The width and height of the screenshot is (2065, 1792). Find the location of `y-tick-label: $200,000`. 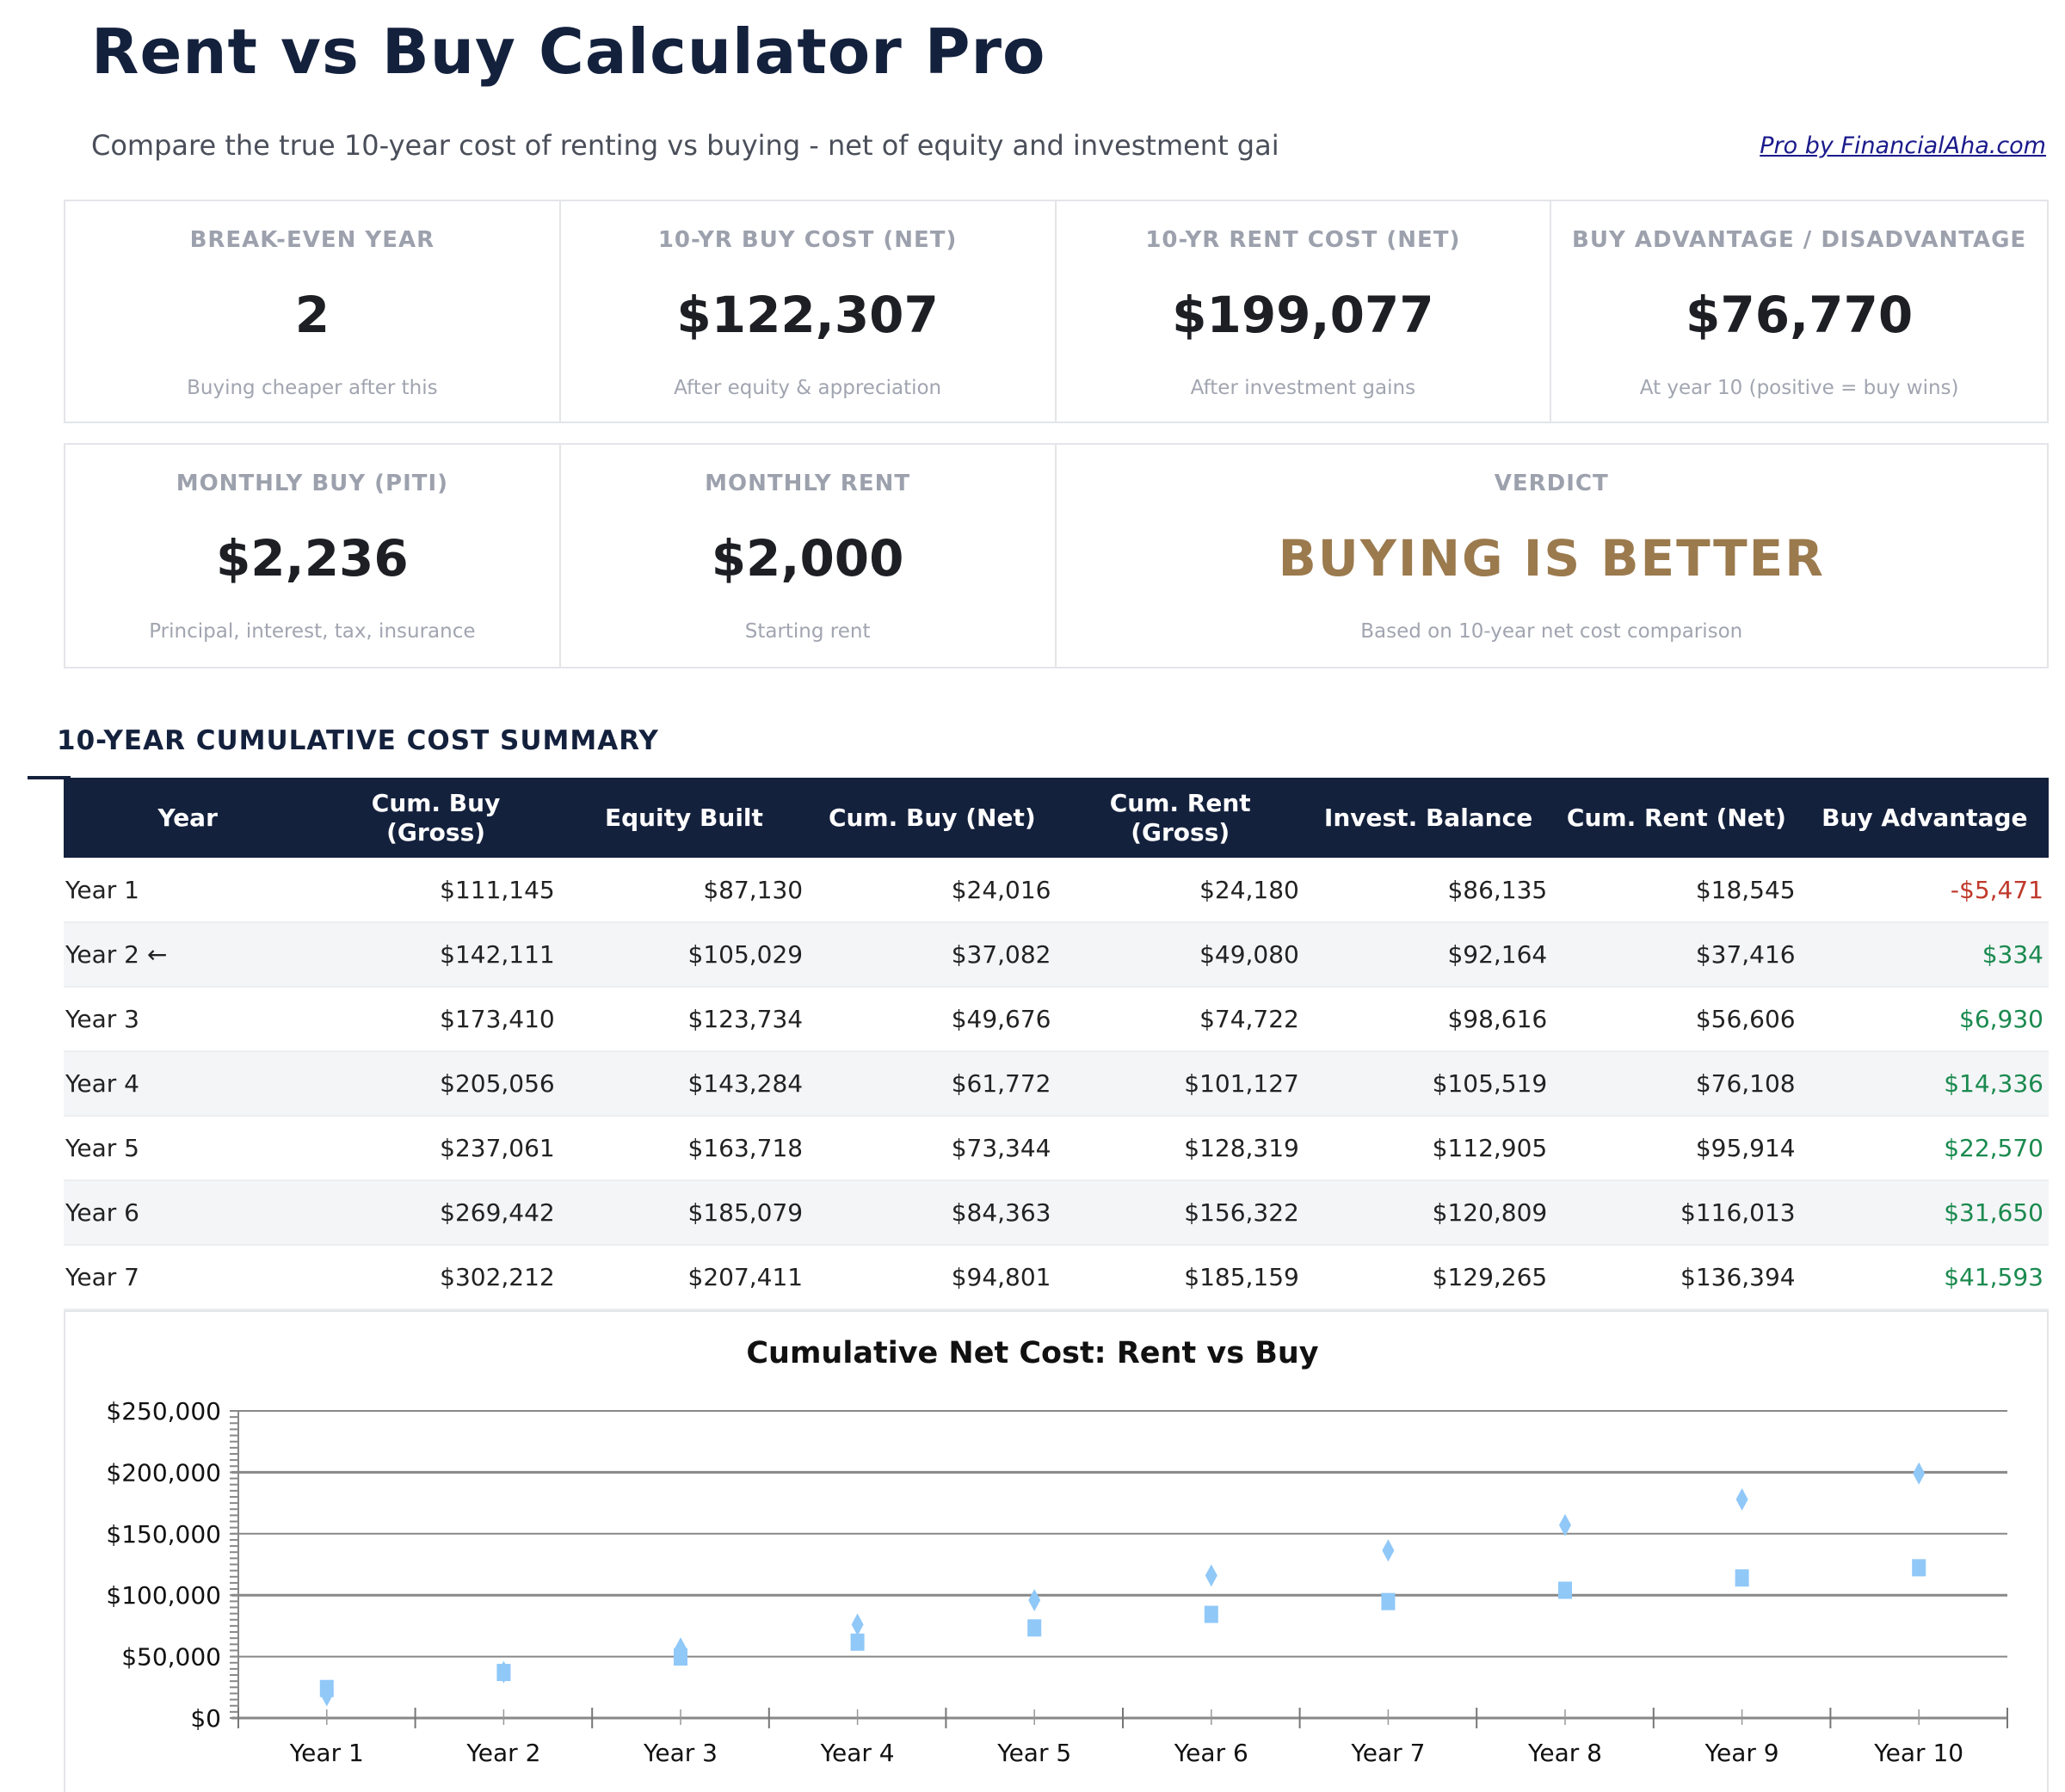

y-tick-label: $200,000 is located at coordinates (163, 1472).